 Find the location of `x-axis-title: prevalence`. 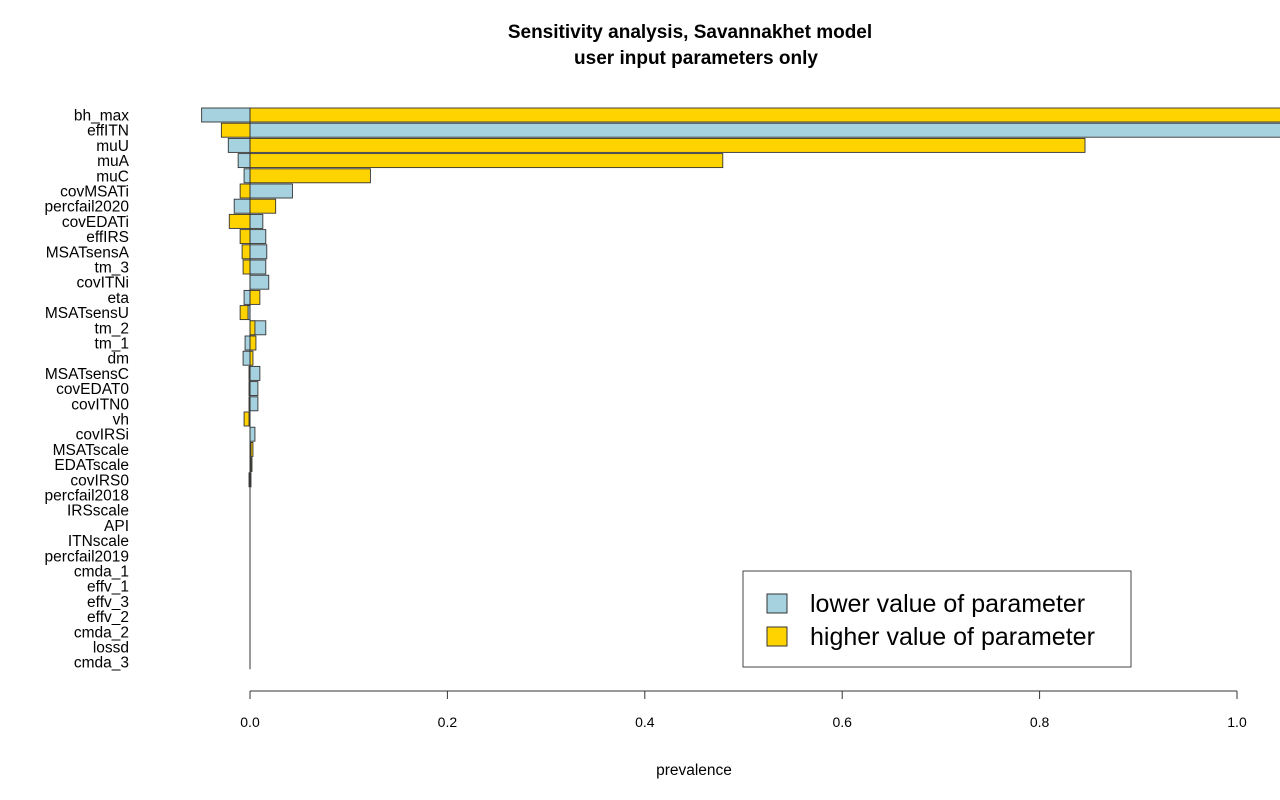

x-axis-title: prevalence is located at coordinates (694, 770).